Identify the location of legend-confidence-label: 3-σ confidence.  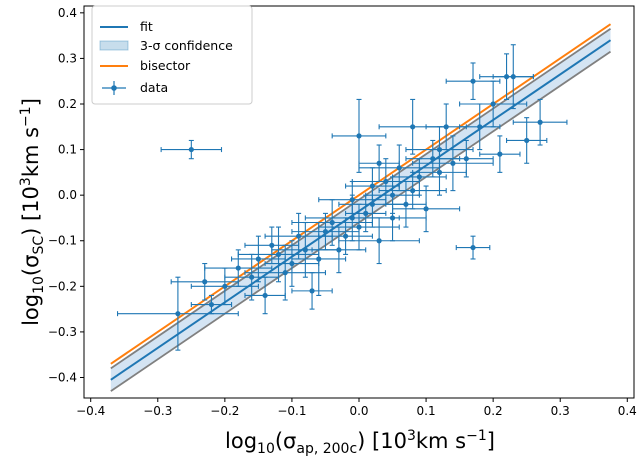
(186, 45).